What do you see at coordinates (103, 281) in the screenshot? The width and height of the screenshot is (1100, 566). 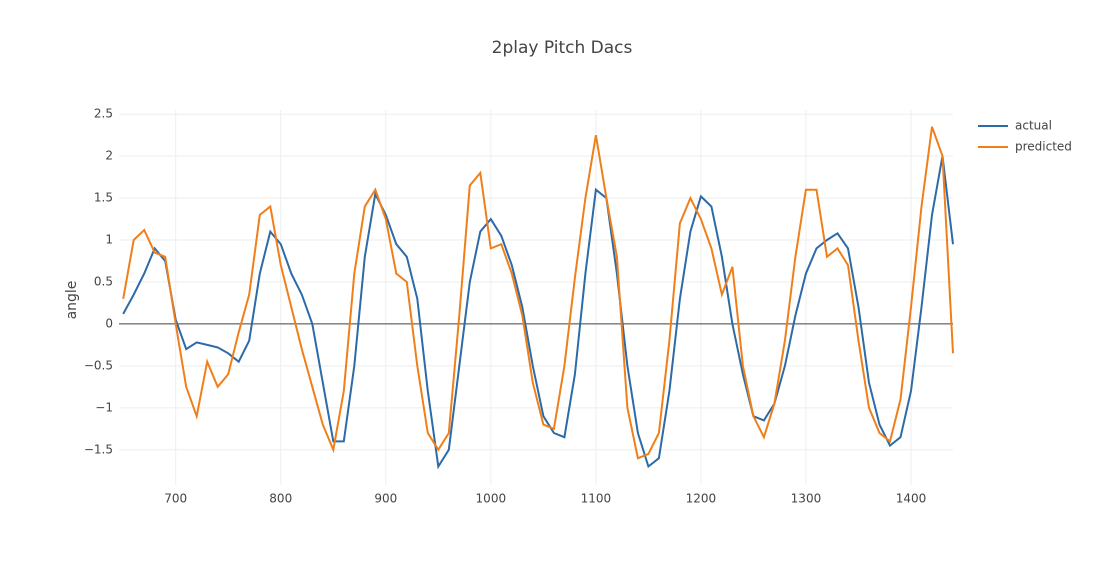 I see `y-tick-label: 0.5` at bounding box center [103, 281].